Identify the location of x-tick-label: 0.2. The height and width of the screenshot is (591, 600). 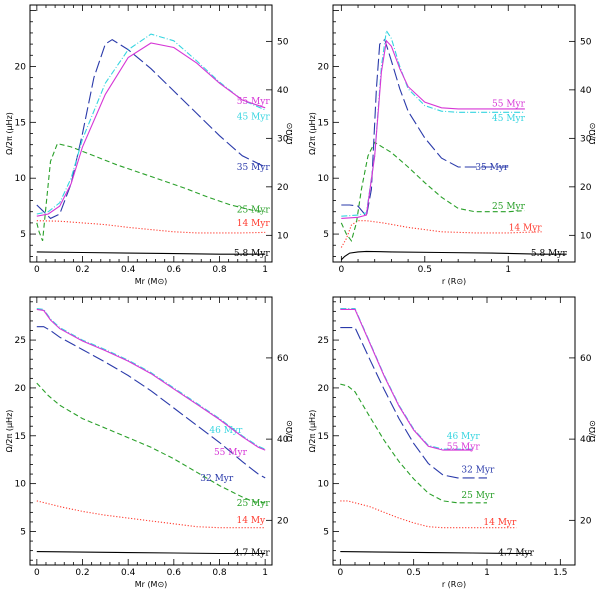
(82, 270).